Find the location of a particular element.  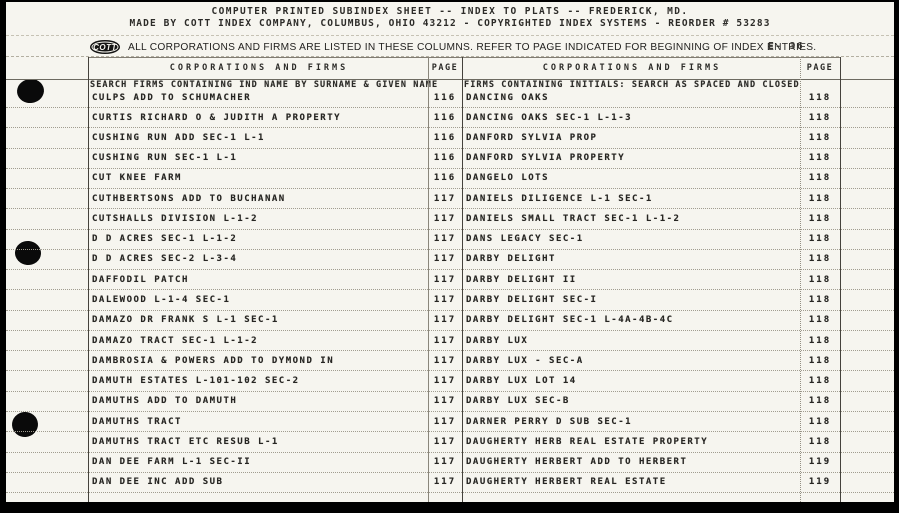

firm-name: D D ACRES SEC-2 L-3-4 is located at coordinates (165, 259).